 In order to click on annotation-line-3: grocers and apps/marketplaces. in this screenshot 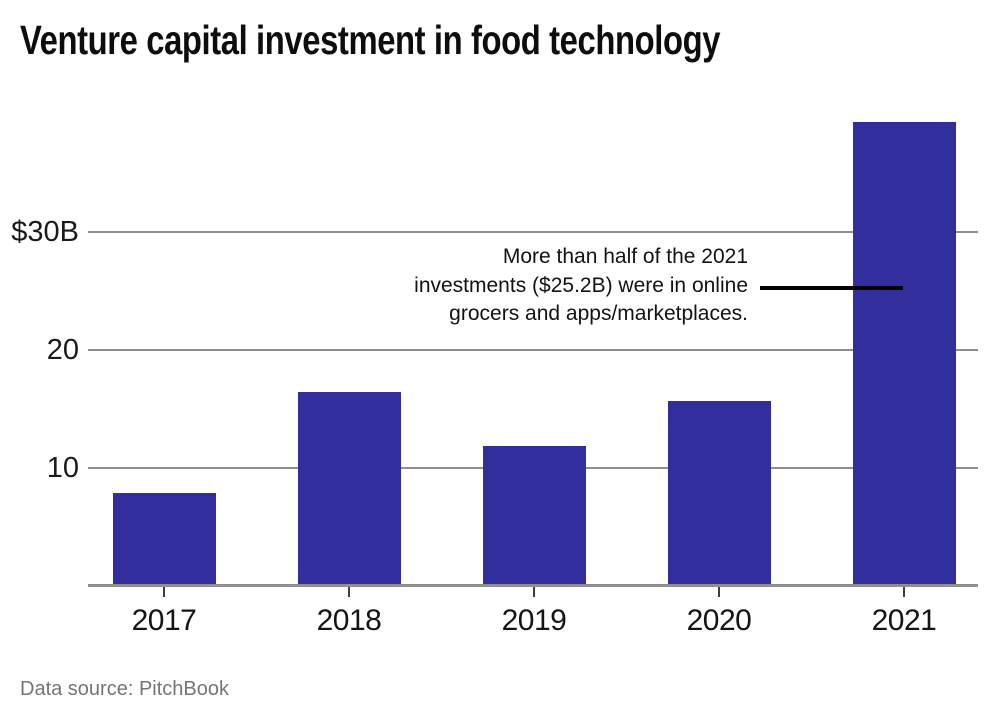, I will do `click(598, 313)`.